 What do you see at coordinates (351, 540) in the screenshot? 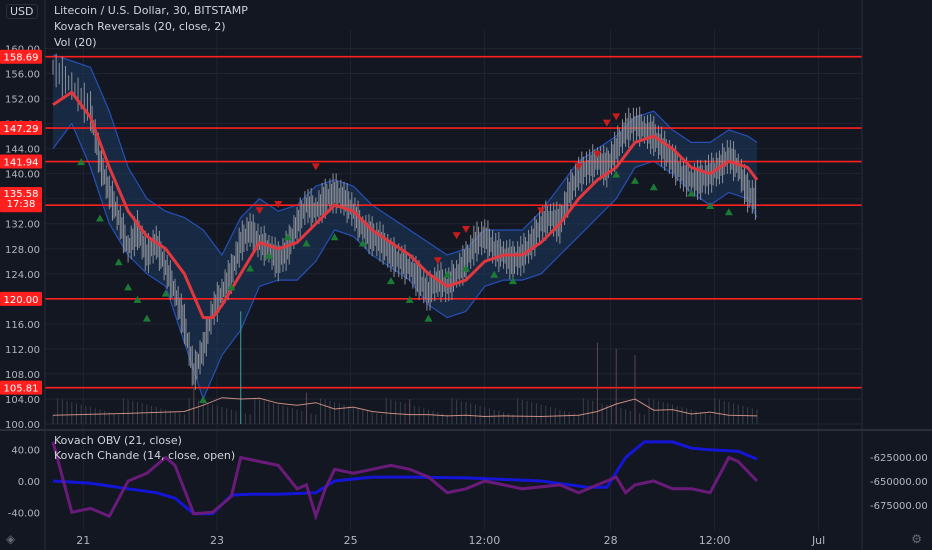
I see `x-tick-label: 25` at bounding box center [351, 540].